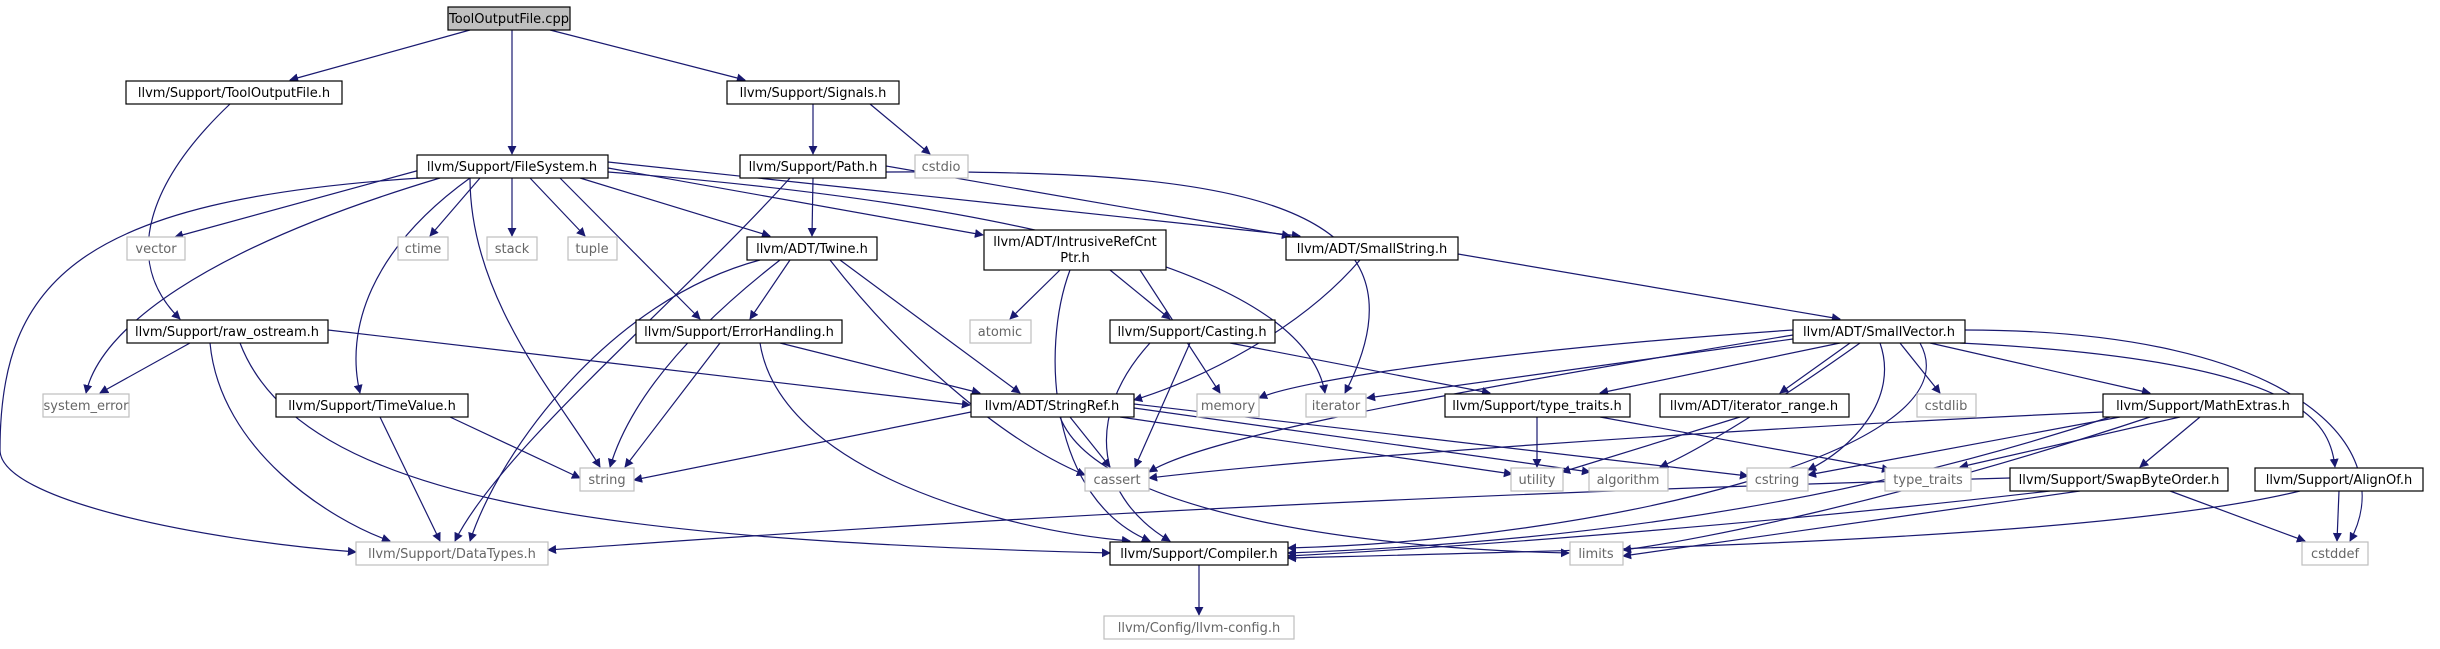 The width and height of the screenshot is (2440, 649). Describe the element at coordinates (2339, 479) in the screenshot. I see `node-alignof-h: llvm/Support/AlignOf.h` at that location.